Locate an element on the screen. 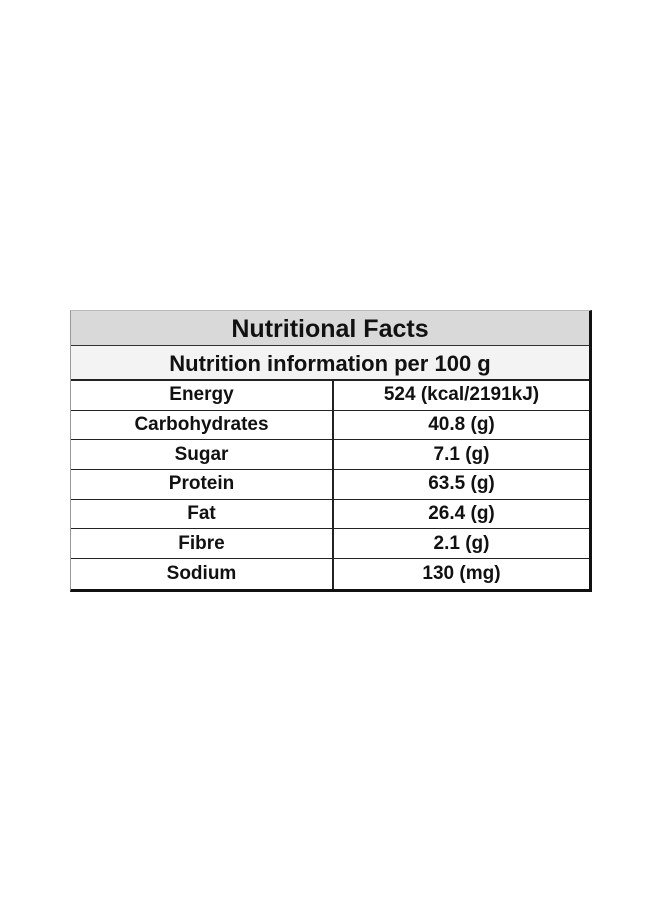 The height and width of the screenshot is (900, 660). table-row: Fat 26.4 (g) is located at coordinates (330, 514).